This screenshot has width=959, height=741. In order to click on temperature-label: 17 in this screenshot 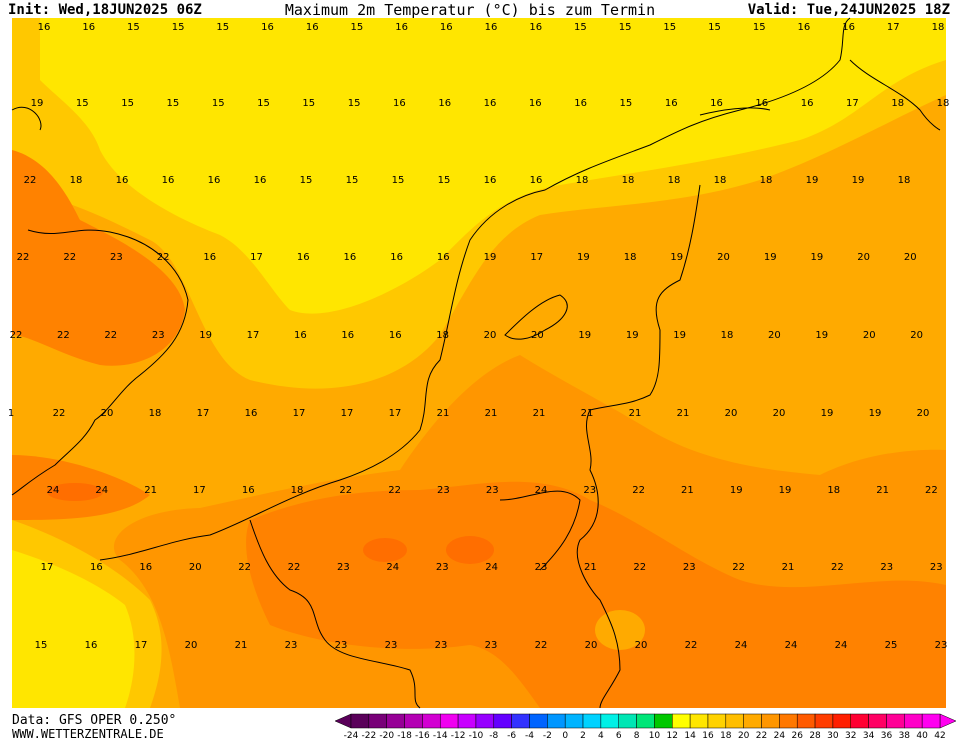, I will do `click(47, 567)`.